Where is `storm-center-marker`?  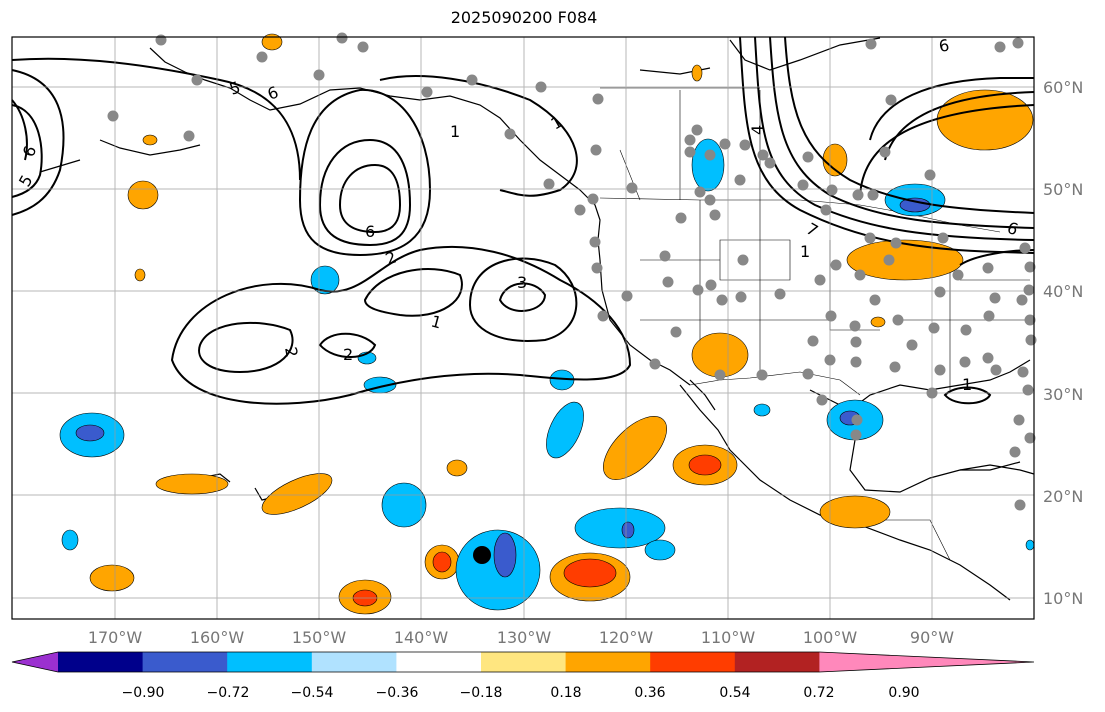
storm-center-marker is located at coordinates (482, 555).